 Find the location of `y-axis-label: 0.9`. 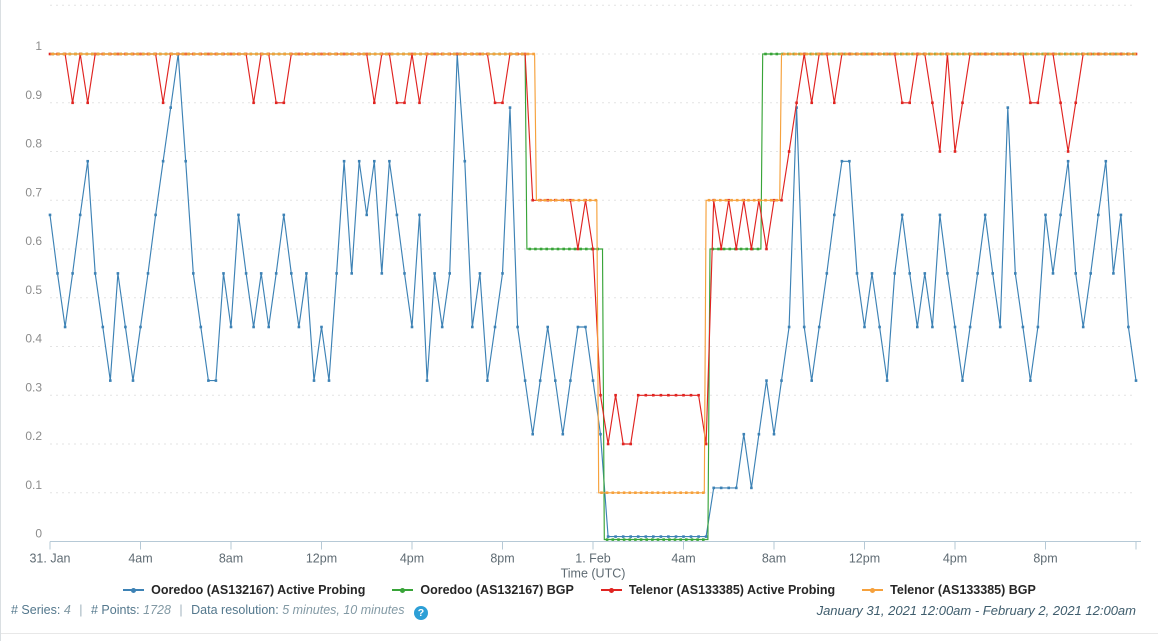

y-axis-label: 0.9 is located at coordinates (33, 95).